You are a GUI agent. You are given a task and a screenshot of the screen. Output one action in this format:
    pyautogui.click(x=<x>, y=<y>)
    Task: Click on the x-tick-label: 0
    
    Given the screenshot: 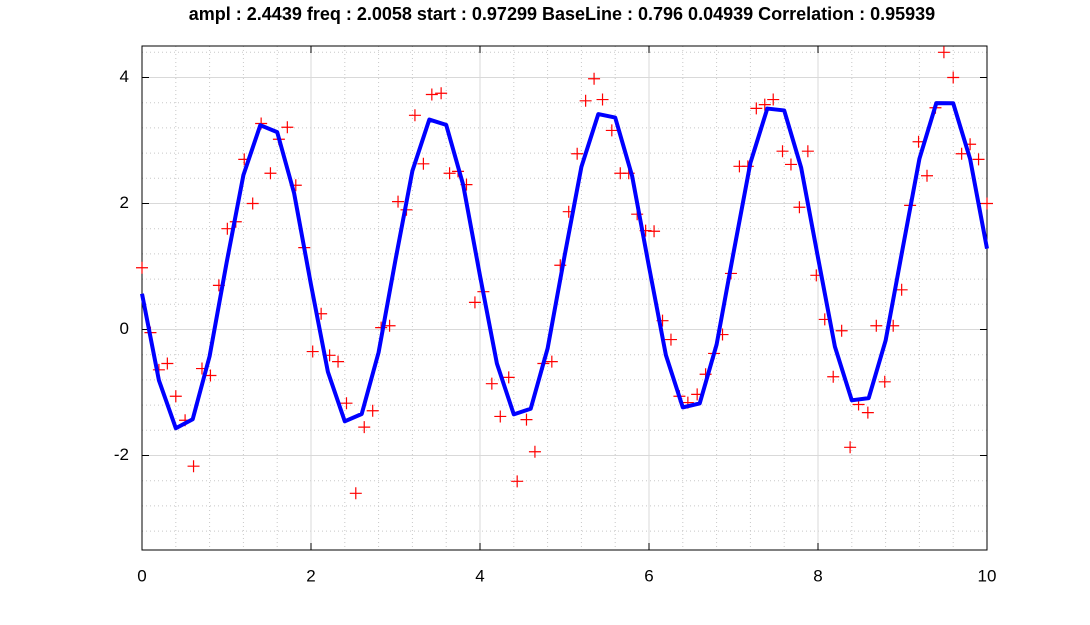 What is the action you would take?
    pyautogui.click(x=141, y=575)
    